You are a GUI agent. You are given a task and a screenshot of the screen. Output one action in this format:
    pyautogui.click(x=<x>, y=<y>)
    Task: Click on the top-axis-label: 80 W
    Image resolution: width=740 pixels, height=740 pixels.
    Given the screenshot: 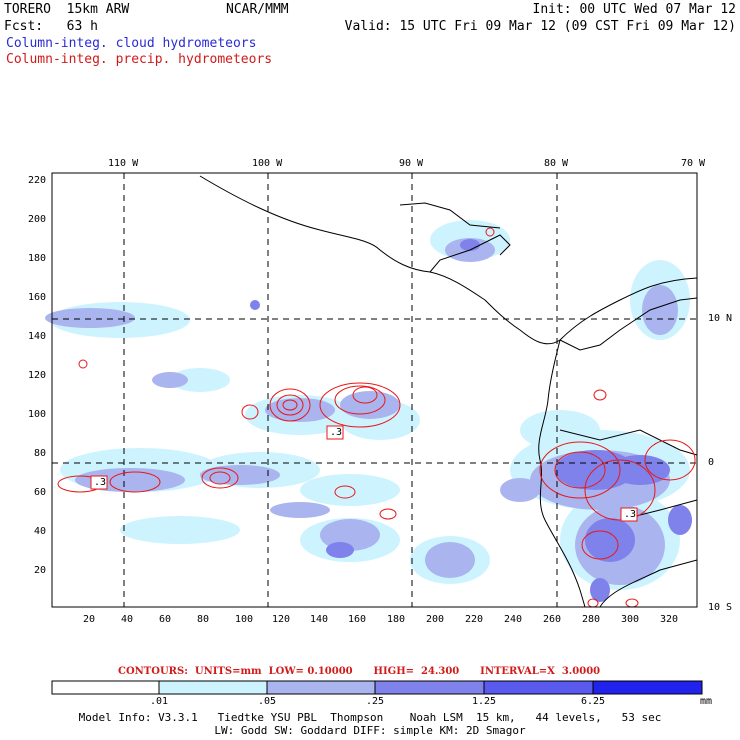 What is the action you would take?
    pyautogui.click(x=556, y=163)
    